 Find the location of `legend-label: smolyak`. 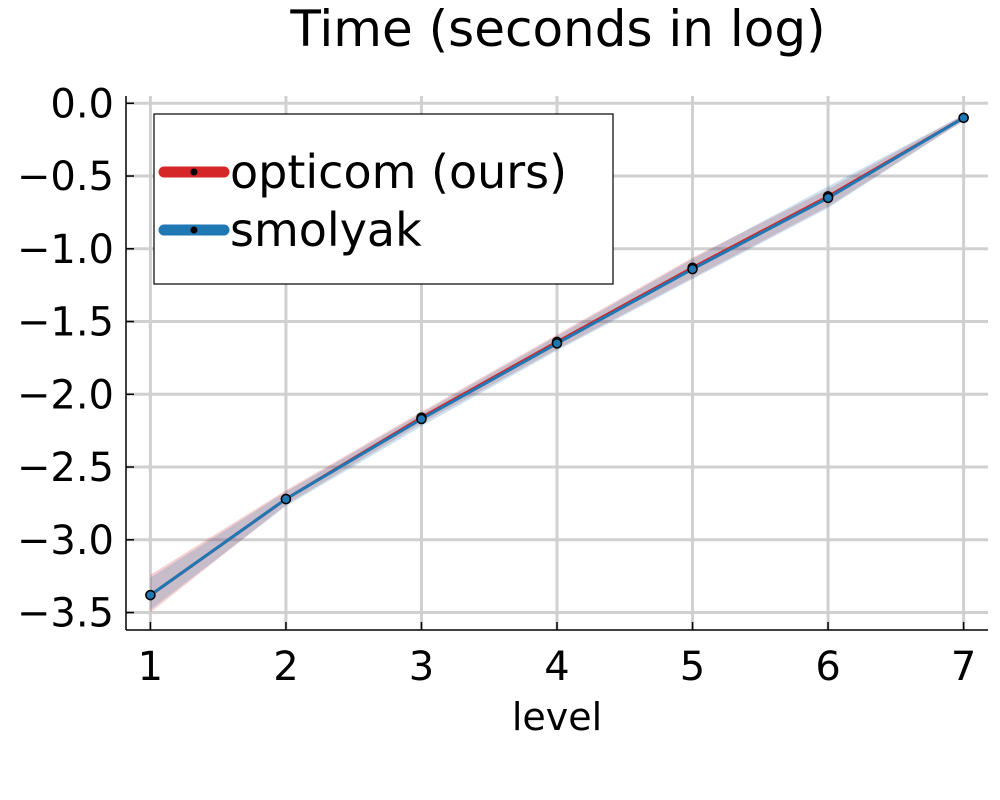

legend-label: smolyak is located at coordinates (326, 230).